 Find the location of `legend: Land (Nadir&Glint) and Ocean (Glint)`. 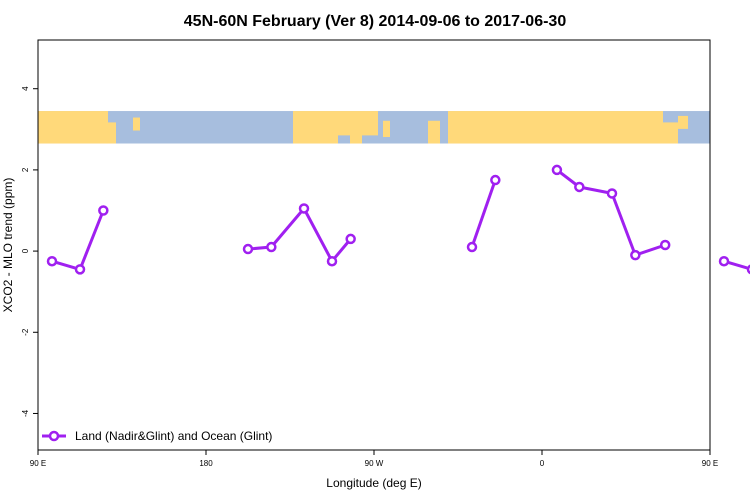

legend: Land (Nadir&Glint) and Ocean (Glint) is located at coordinates (157, 436).